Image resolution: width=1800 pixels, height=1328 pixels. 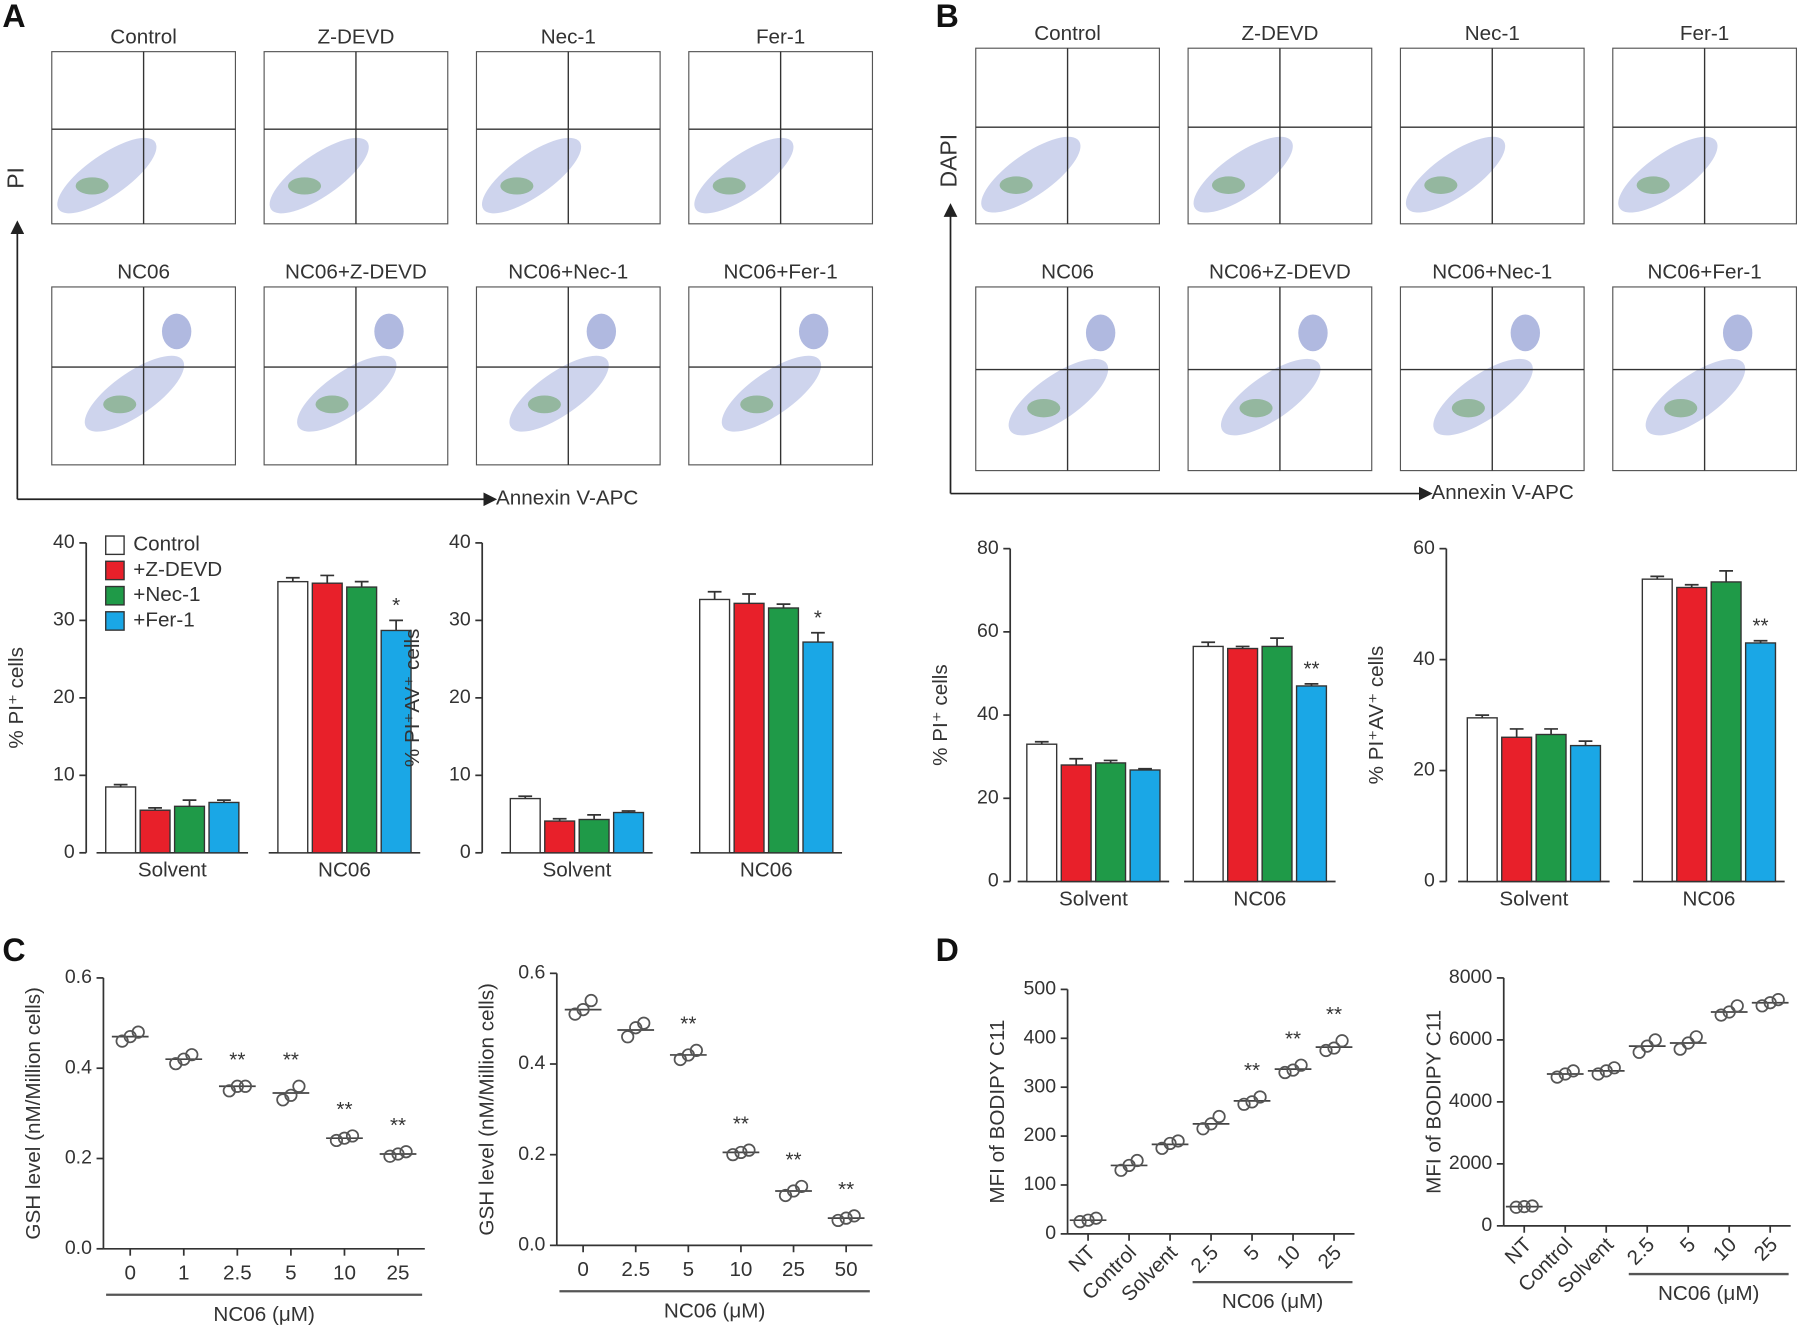 What do you see at coordinates (1329, 1257) in the screenshot?
I see `x-tick-label: 25` at bounding box center [1329, 1257].